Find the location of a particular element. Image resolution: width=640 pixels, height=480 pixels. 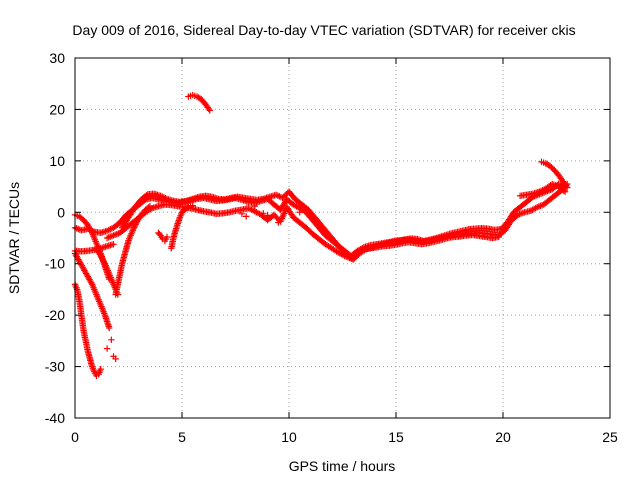

x-tick-label: 0 is located at coordinates (75, 437).